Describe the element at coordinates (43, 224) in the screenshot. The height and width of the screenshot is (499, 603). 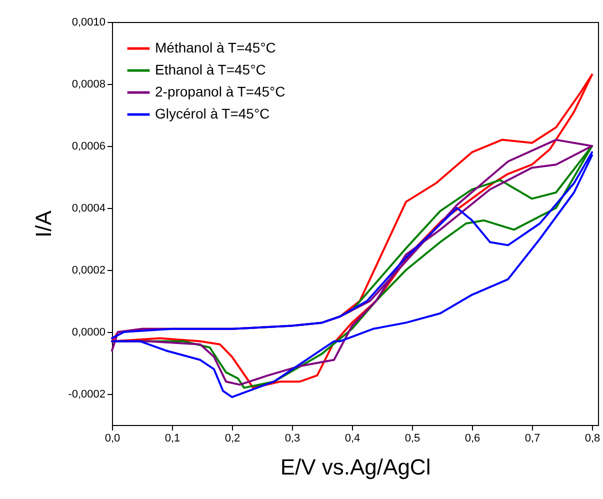
I see `y-axis-title: I/A` at that location.